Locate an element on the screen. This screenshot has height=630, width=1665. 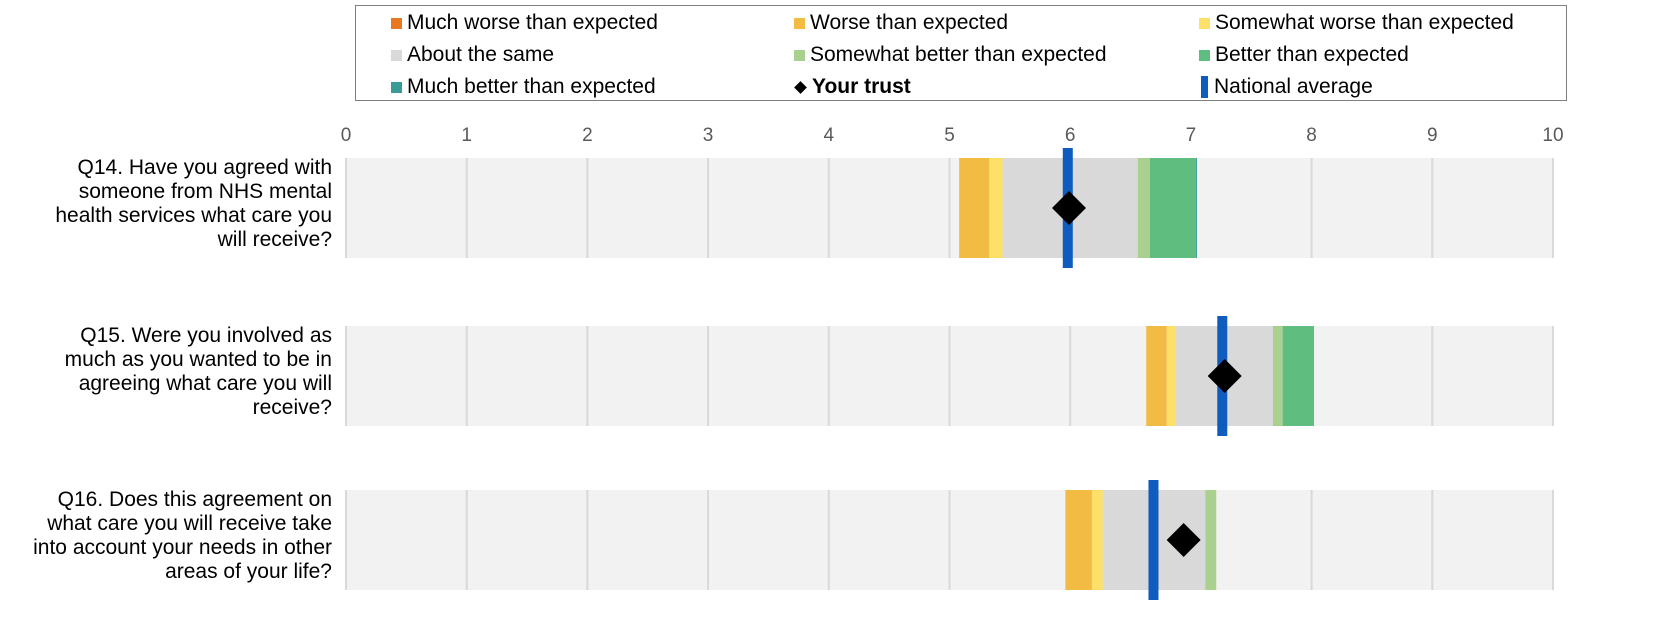
question-label-line: into account your needs in other is located at coordinates (182, 547).